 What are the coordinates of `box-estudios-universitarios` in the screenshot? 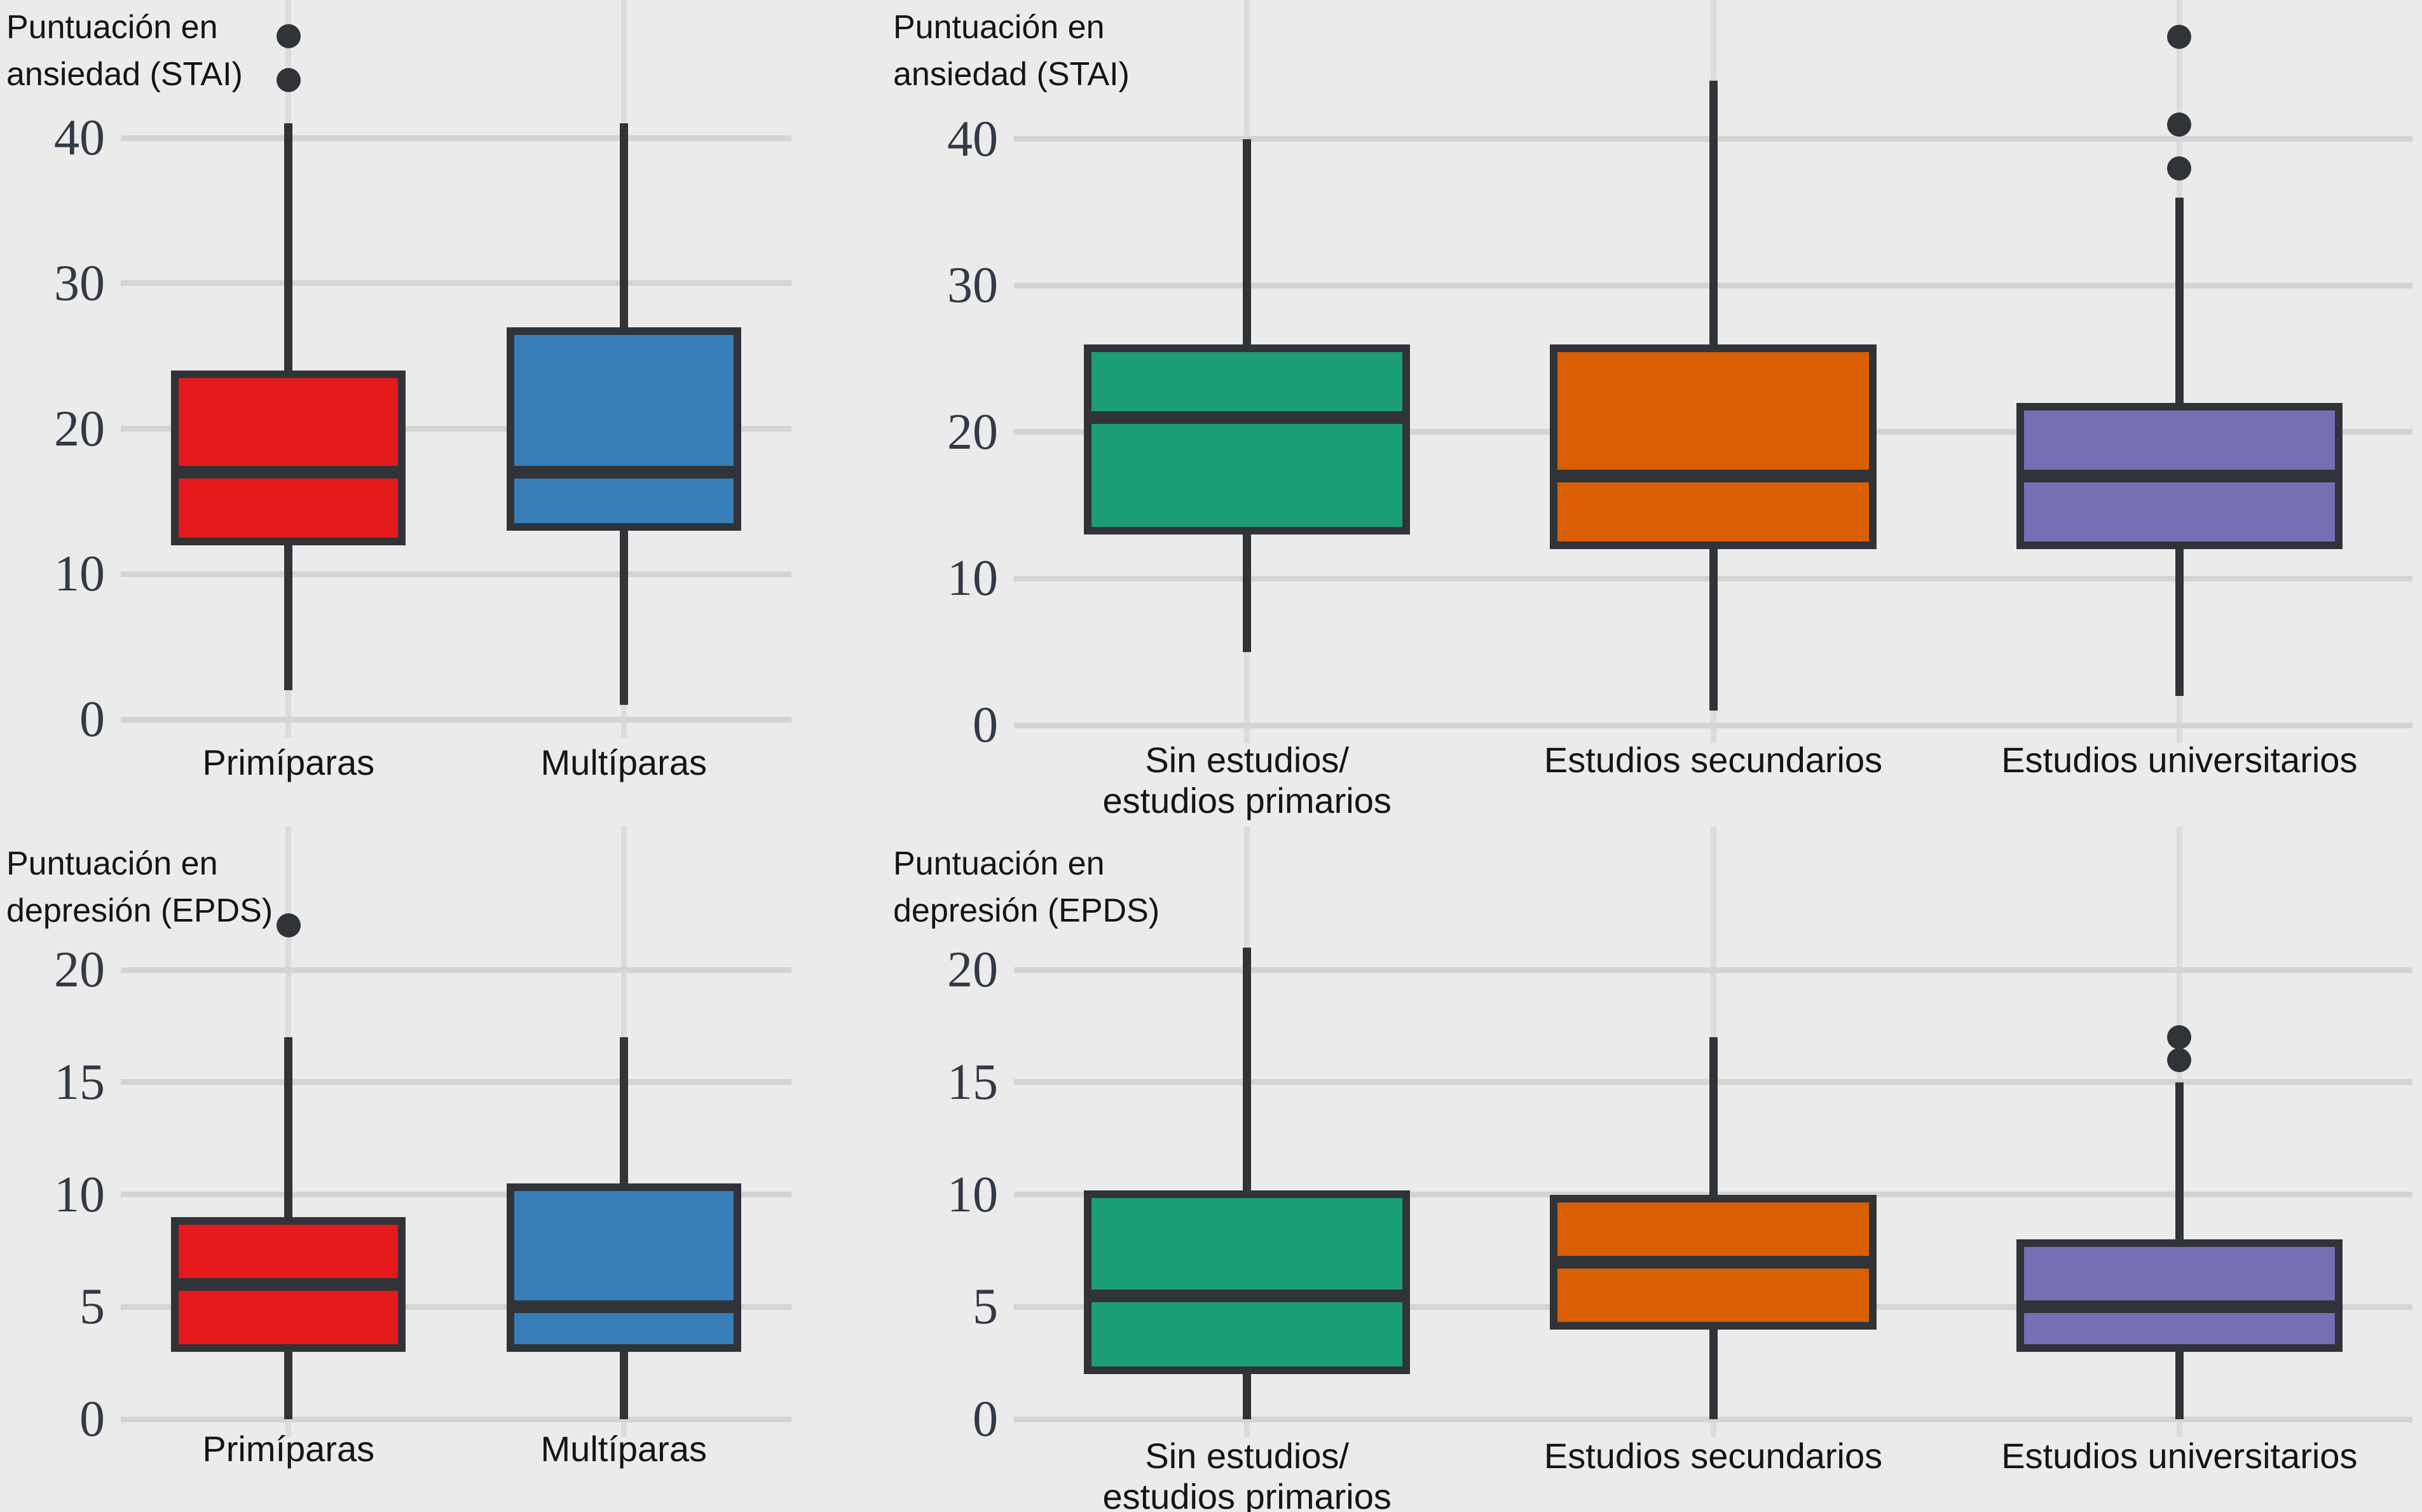 It's located at (2179, 1296).